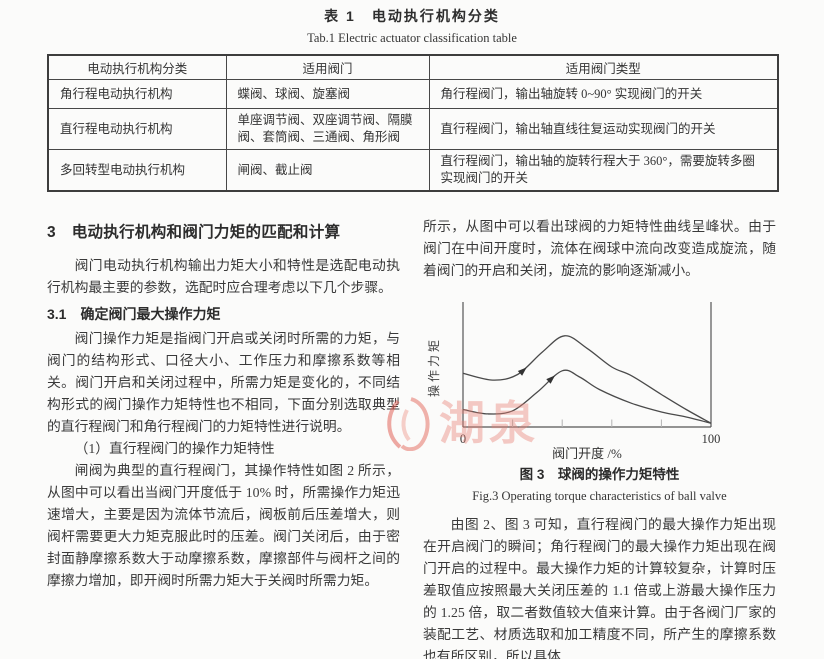  What do you see at coordinates (599, 474) in the screenshot?
I see `figure-caption-cn: 图 3 球阀的操作力矩特性` at bounding box center [599, 474].